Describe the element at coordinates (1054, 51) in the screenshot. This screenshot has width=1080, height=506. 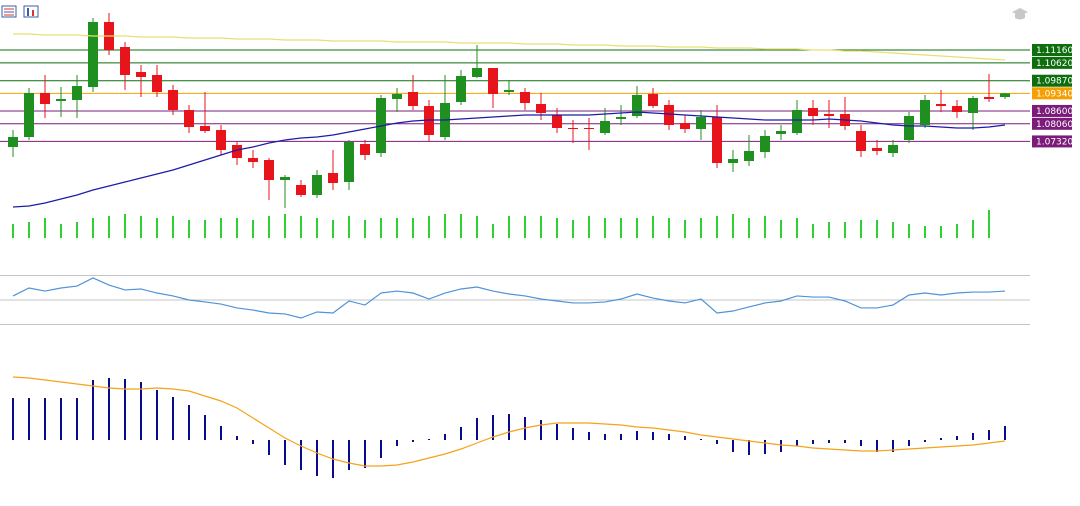
I see `level-label: 1.11160` at that location.